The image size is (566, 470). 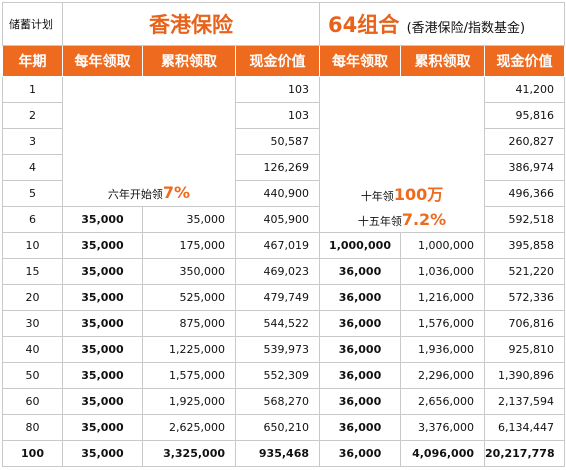 What do you see at coordinates (32, 115) in the screenshot?
I see `year-cell: 2` at bounding box center [32, 115].